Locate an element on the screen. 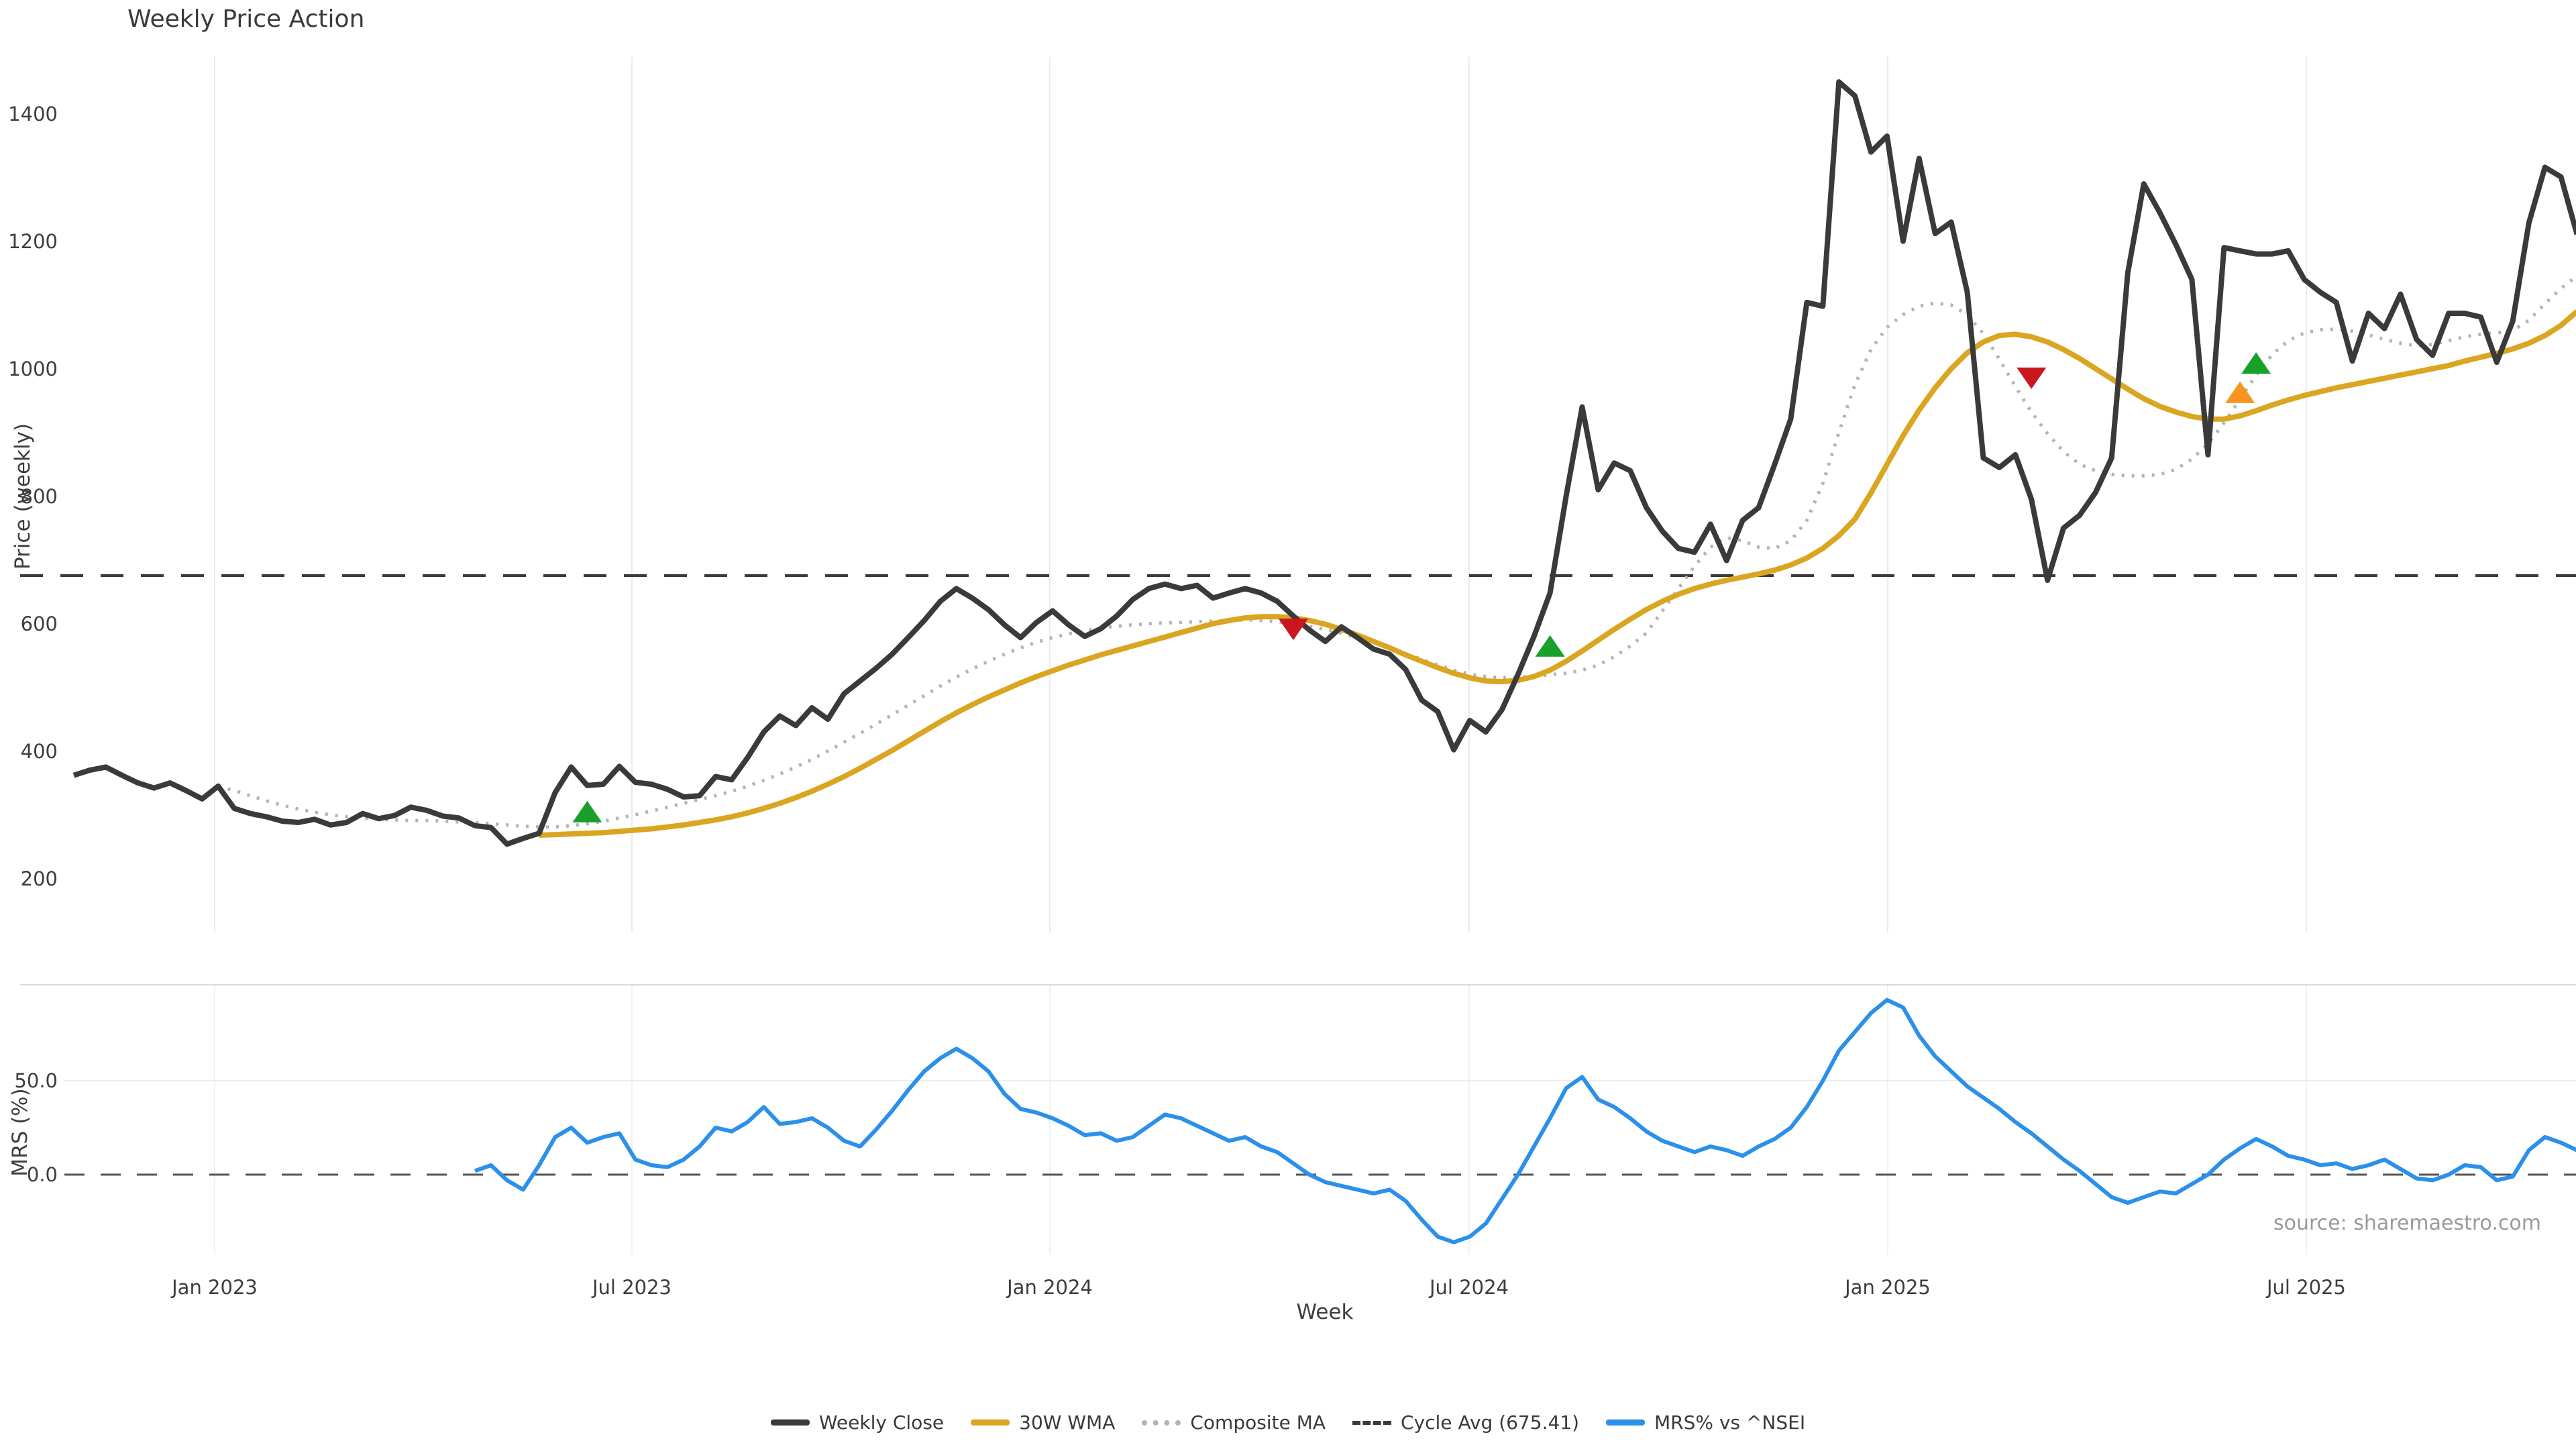  page-title: Weekly Price Action is located at coordinates (246, 19).